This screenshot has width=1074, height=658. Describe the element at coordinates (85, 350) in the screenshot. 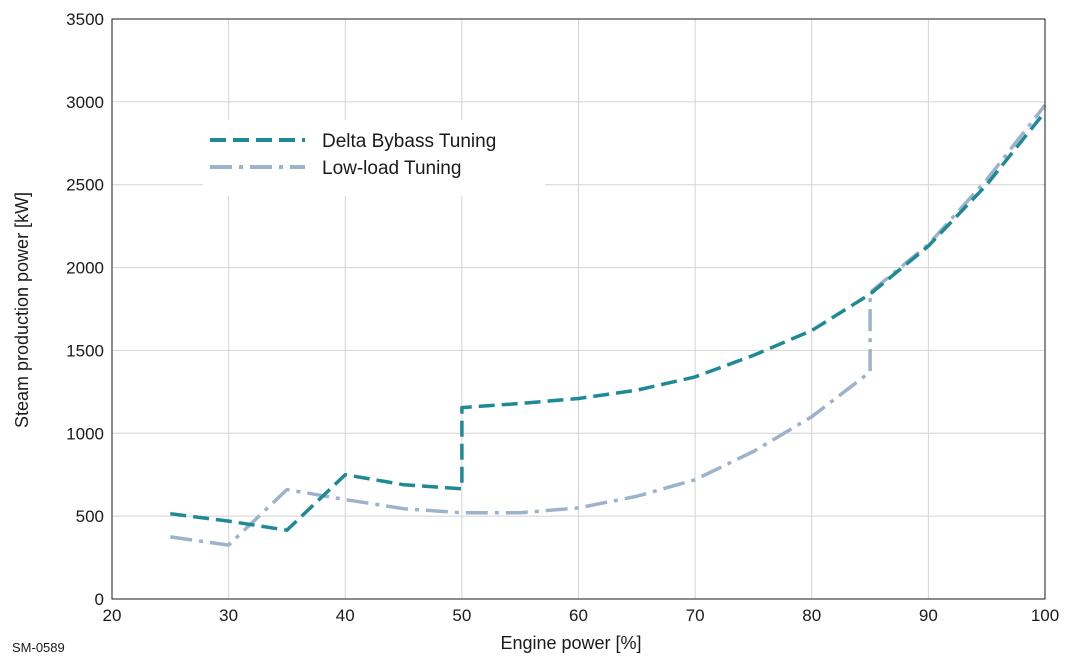

I see `y-tick-label: 1500` at that location.